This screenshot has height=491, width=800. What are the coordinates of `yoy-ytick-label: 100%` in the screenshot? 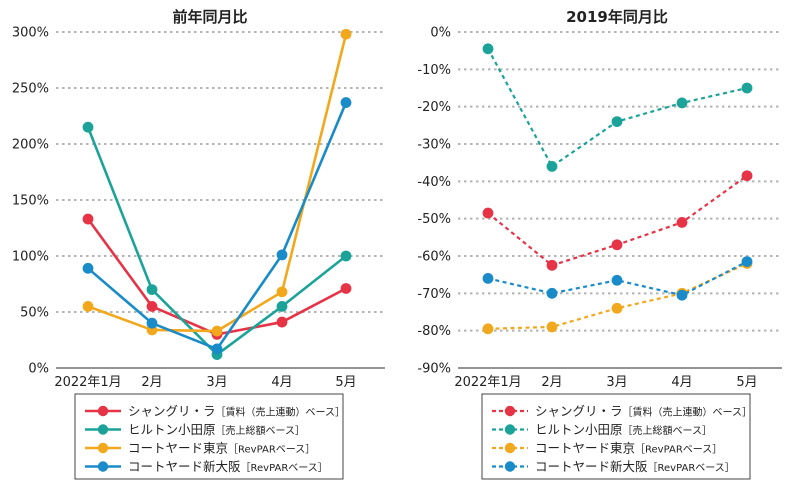 It's located at (30, 257).